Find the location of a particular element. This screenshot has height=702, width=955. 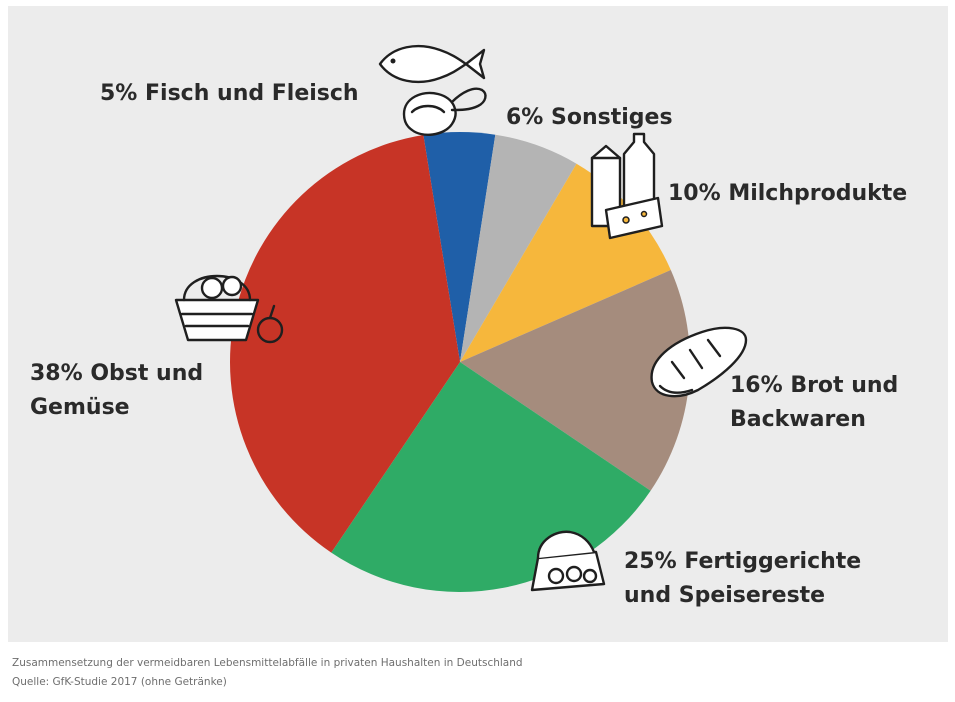

slice-label-line: 16% Brot und is located at coordinates (814, 385).